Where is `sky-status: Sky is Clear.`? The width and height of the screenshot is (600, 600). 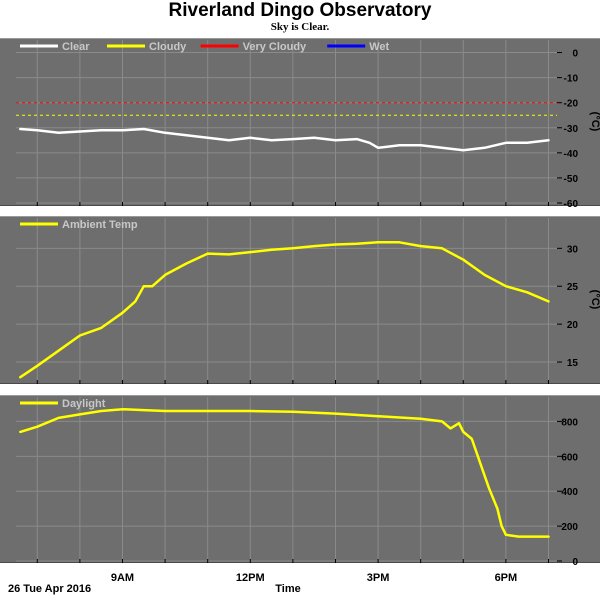
sky-status: Sky is Clear. is located at coordinates (300, 27).